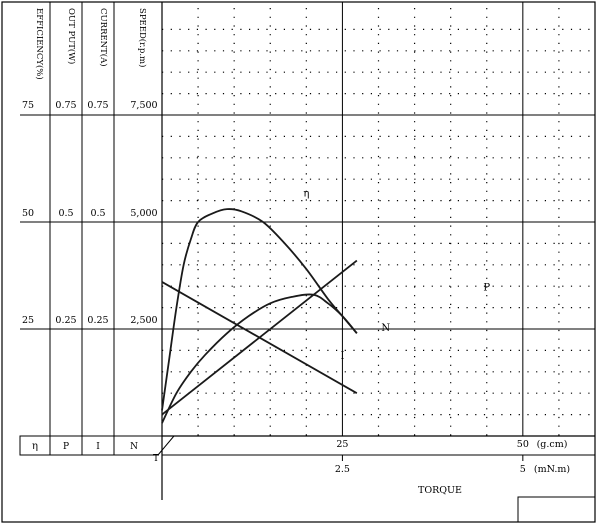 The height and width of the screenshot is (524, 597). What do you see at coordinates (342, 444) in the screenshot?
I see `x-tick-label-primary: 25` at bounding box center [342, 444].